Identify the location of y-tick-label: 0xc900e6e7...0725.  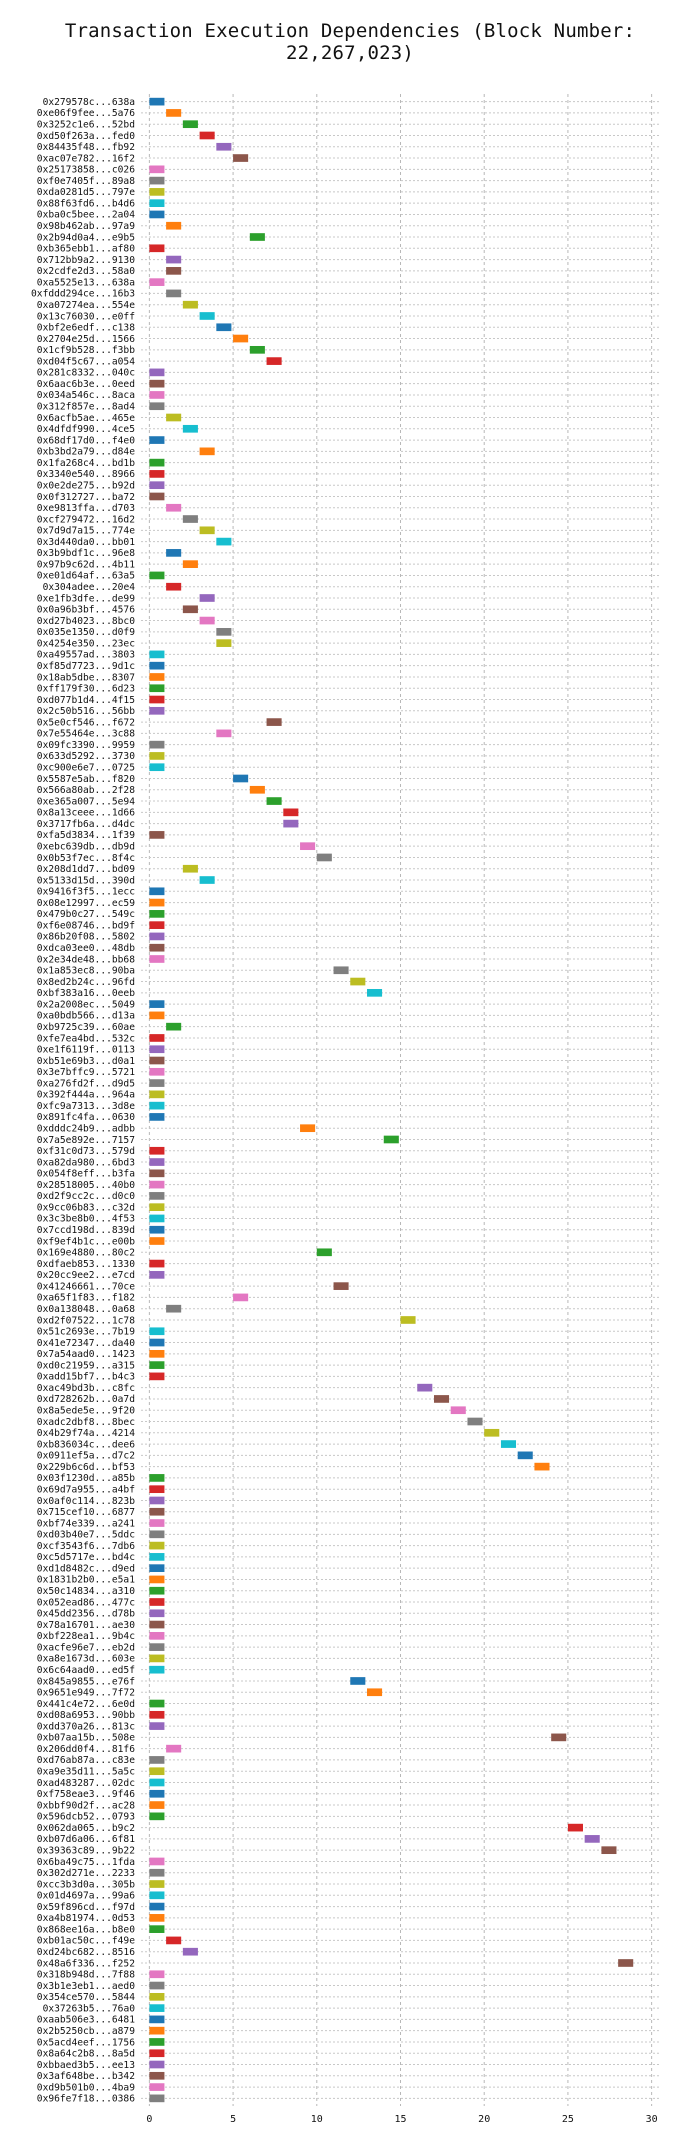
(86, 768).